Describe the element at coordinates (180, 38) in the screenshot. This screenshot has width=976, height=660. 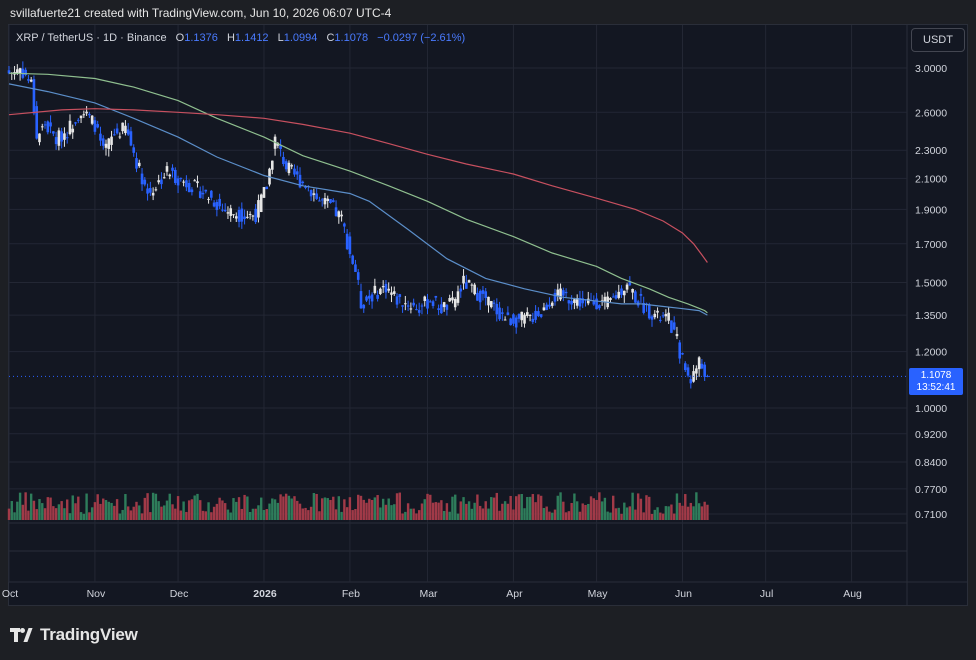
I see `open-label: O` at that location.